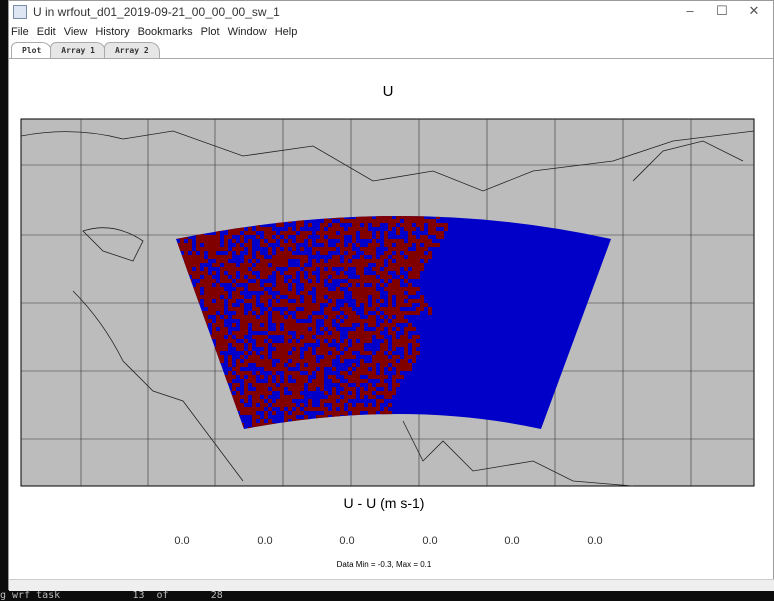  Describe the element at coordinates (78, 50) in the screenshot. I see `tab-array-1: Array 1` at that location.